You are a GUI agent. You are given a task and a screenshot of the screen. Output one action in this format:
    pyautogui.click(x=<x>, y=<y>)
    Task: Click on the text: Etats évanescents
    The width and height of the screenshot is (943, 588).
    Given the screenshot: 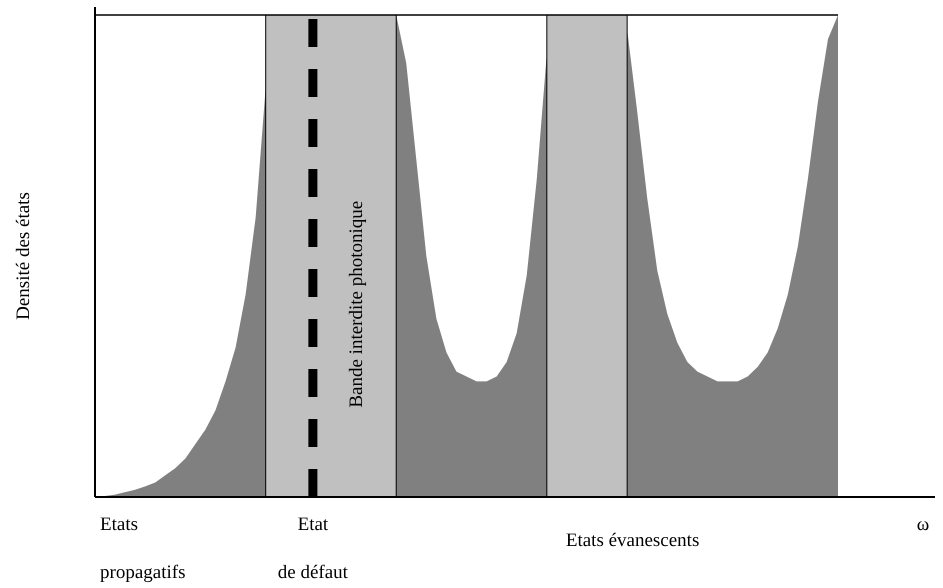 What is the action you would take?
    pyautogui.click(x=633, y=540)
    